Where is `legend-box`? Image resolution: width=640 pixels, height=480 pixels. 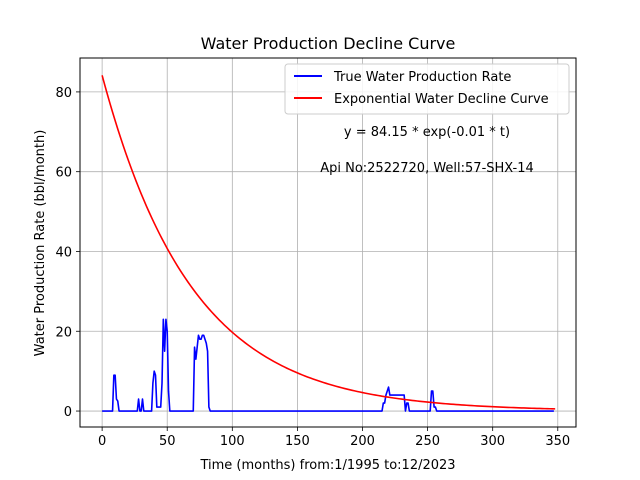
legend-box is located at coordinates (427, 89).